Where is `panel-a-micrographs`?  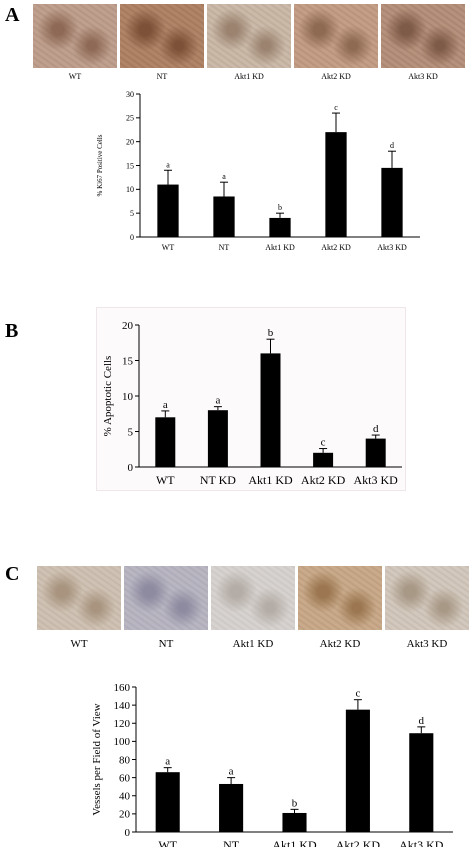 panel-a-micrographs is located at coordinates (250, 36).